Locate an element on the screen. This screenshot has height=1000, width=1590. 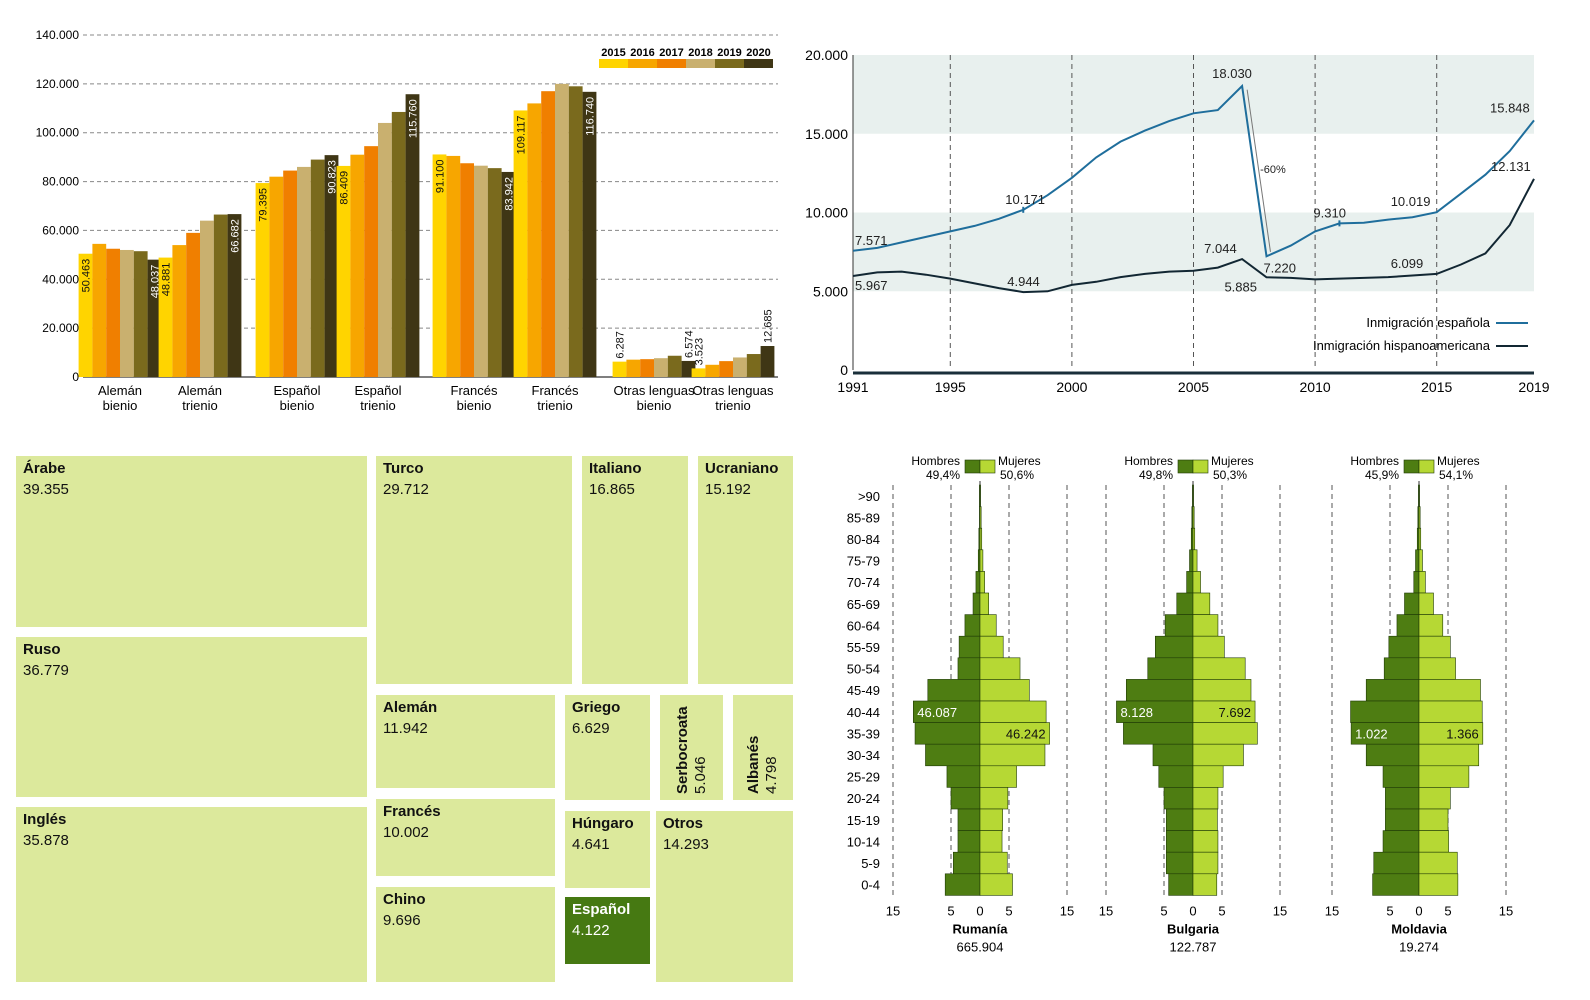
treemap-value: 4.641 is located at coordinates (591, 844).